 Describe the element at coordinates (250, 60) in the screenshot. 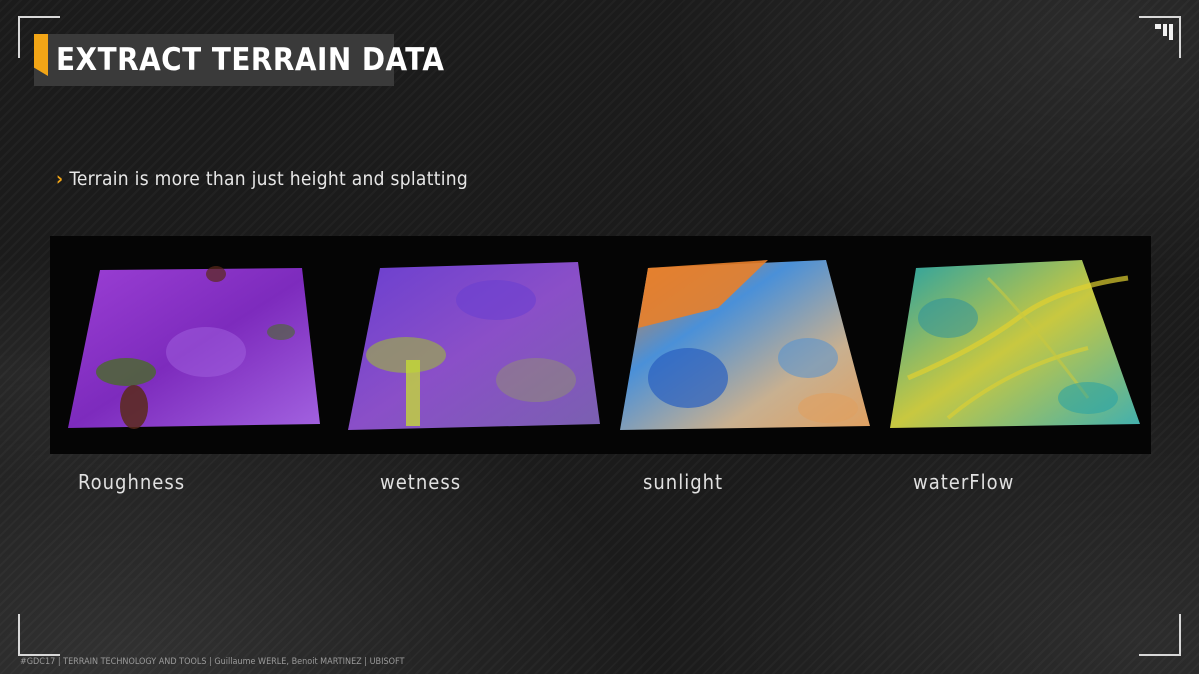

I see `page-title: EXTRACT TERRAIN DATA` at that location.